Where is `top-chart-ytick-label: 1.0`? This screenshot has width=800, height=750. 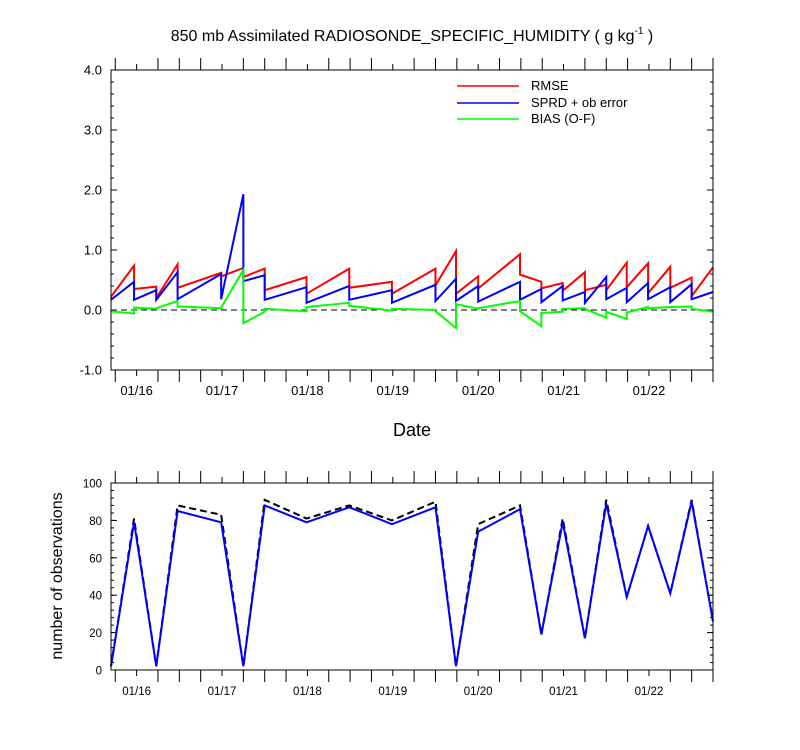 top-chart-ytick-label: 1.0 is located at coordinates (93, 250).